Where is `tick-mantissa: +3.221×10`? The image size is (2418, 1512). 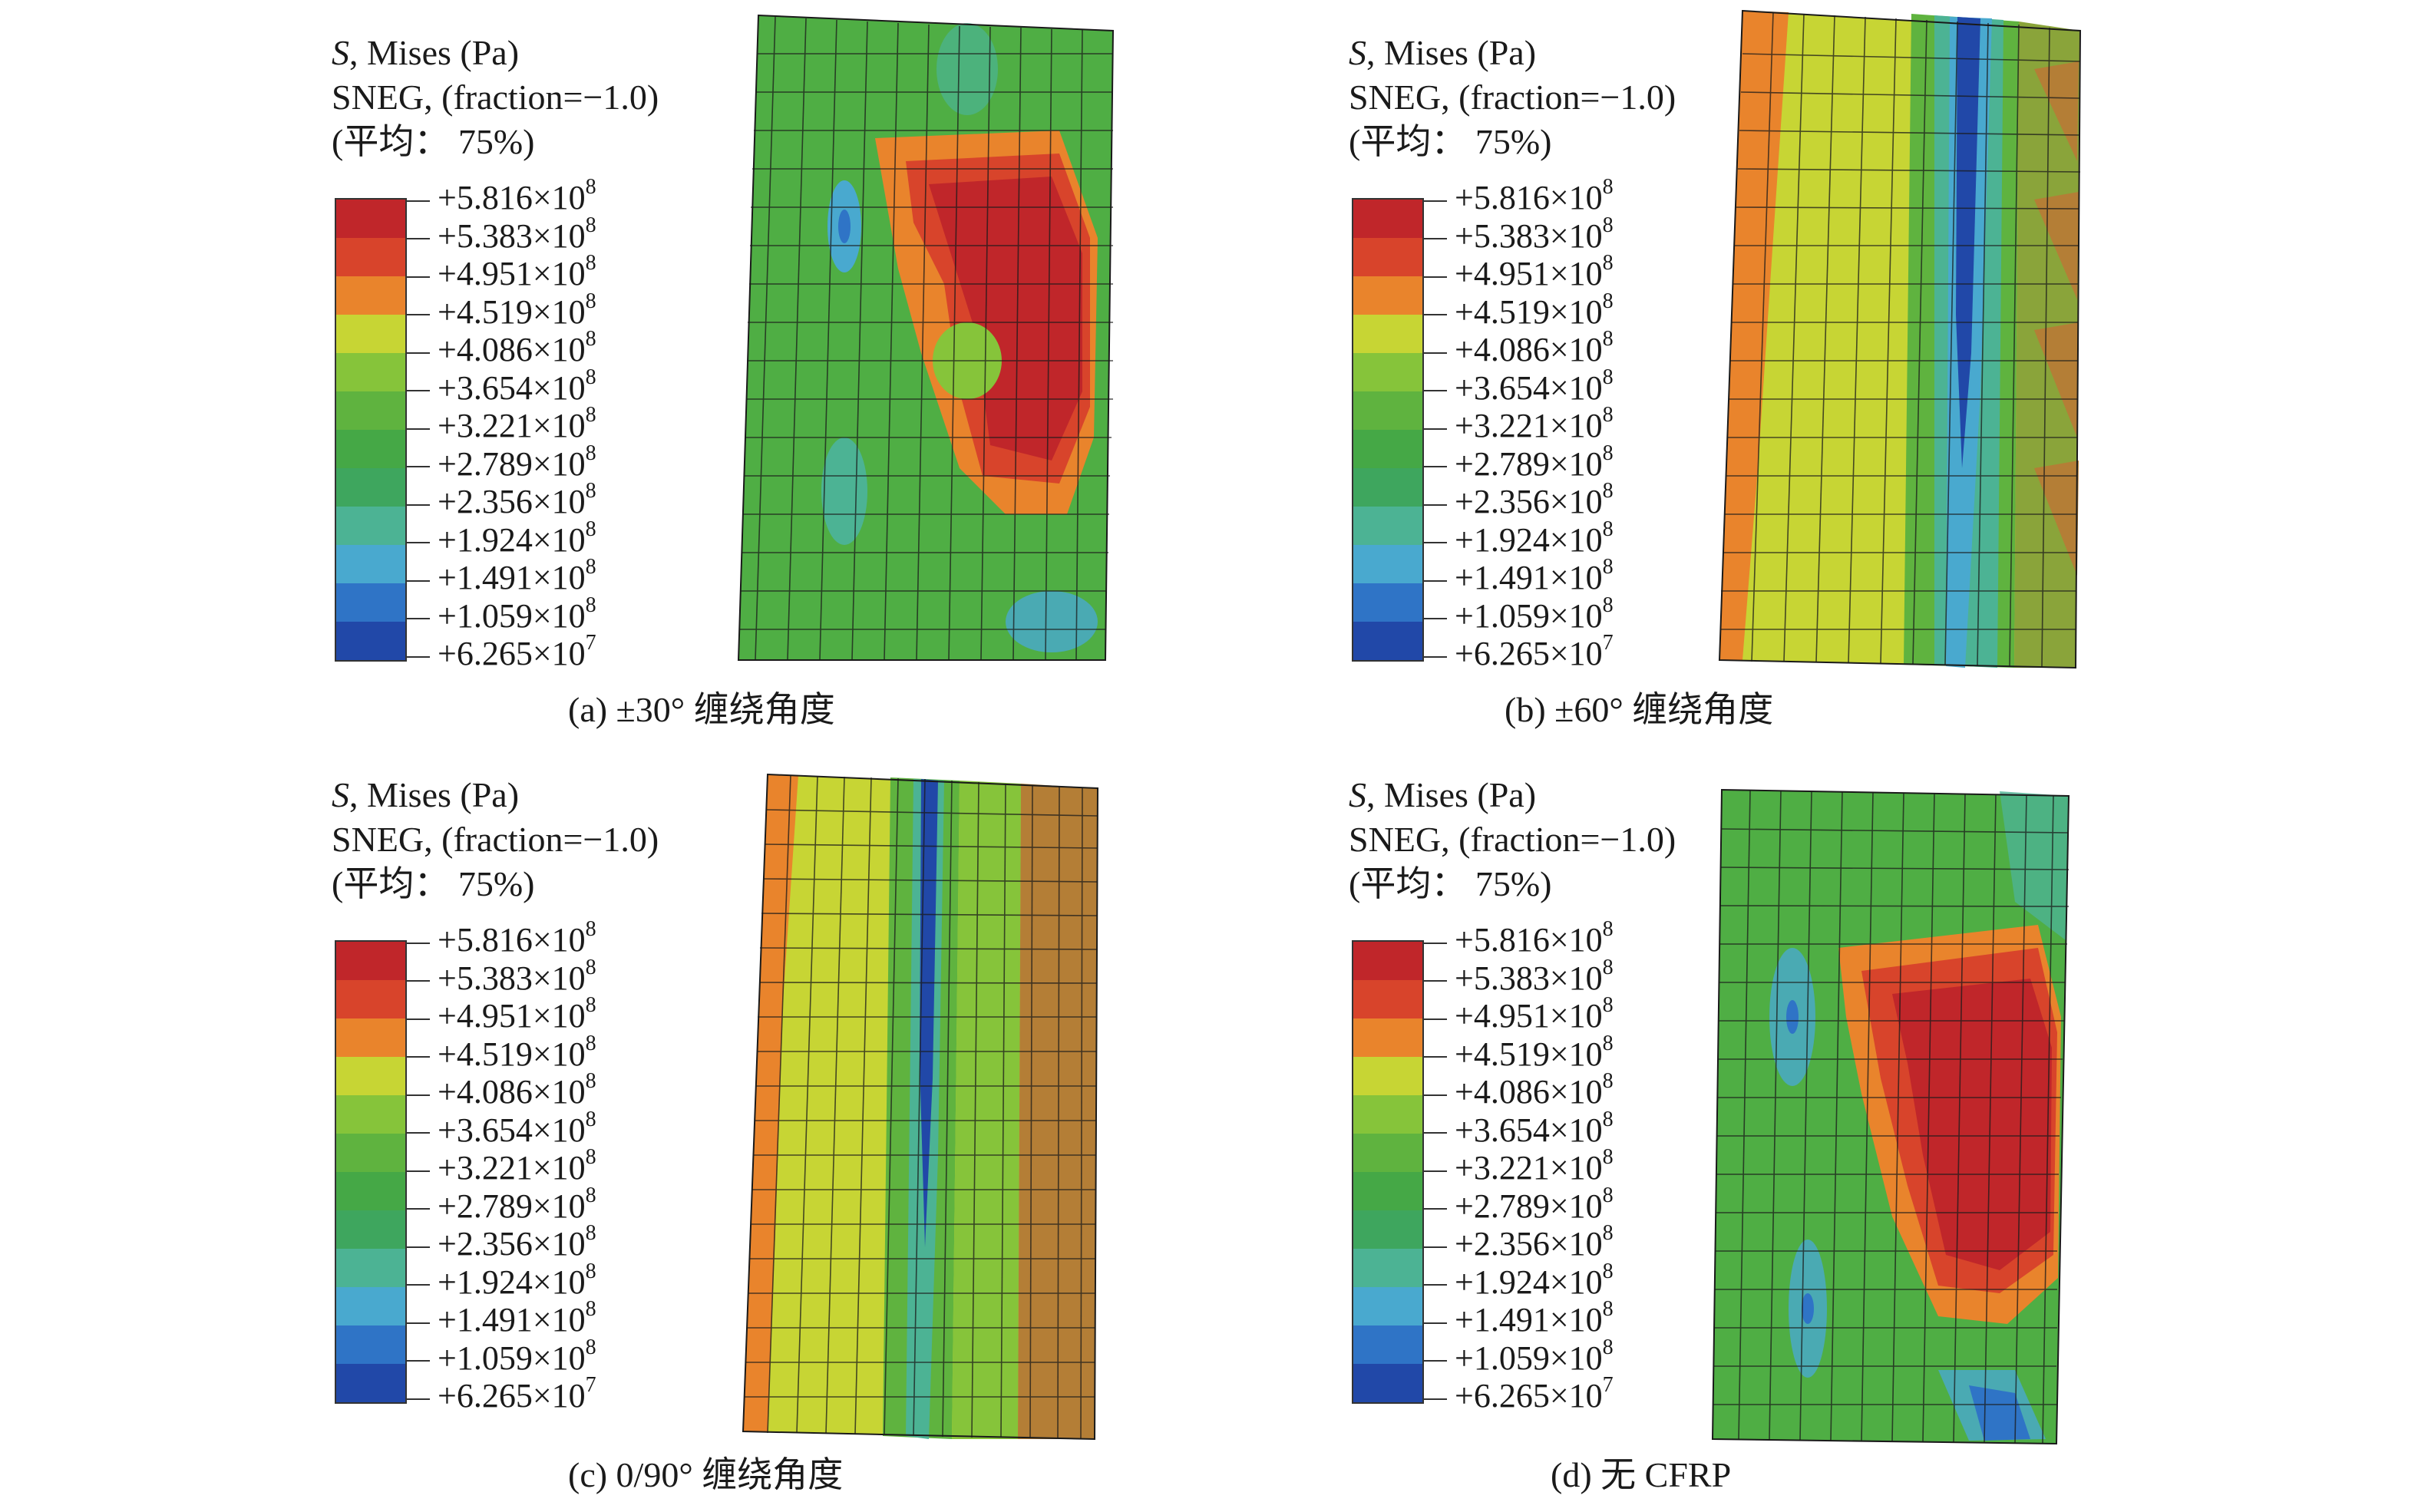 tick-mantissa: +3.221×10 is located at coordinates (1529, 1168).